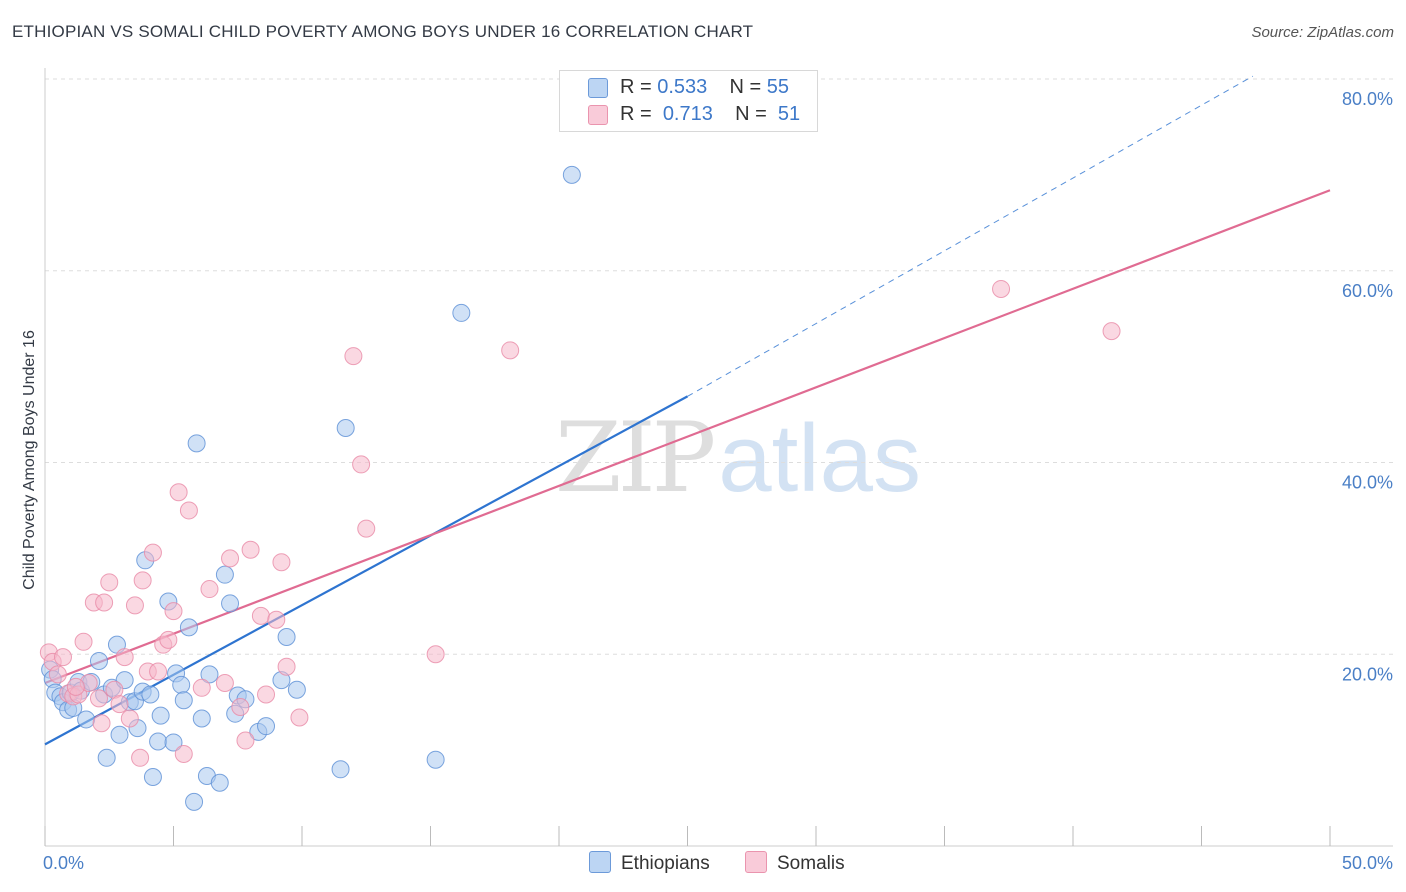 This screenshot has height=892, width=1406. What do you see at coordinates (63, 863) in the screenshot?
I see `x-tick-label: 0.0%` at bounding box center [63, 863].